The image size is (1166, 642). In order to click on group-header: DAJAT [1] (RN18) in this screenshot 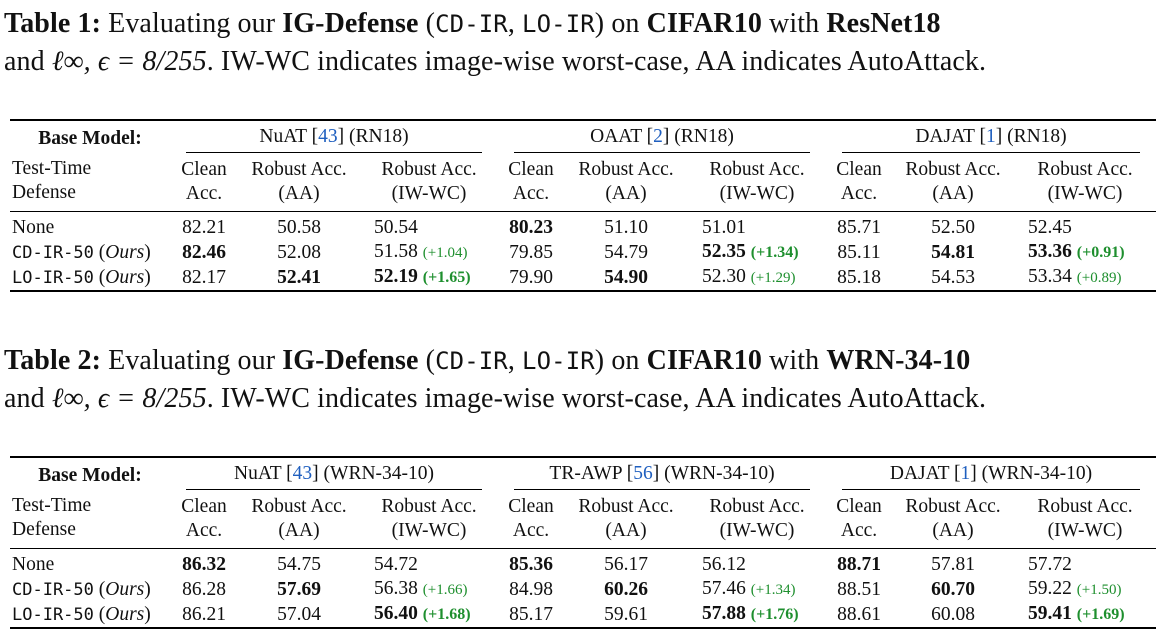, I will do `click(991, 136)`.